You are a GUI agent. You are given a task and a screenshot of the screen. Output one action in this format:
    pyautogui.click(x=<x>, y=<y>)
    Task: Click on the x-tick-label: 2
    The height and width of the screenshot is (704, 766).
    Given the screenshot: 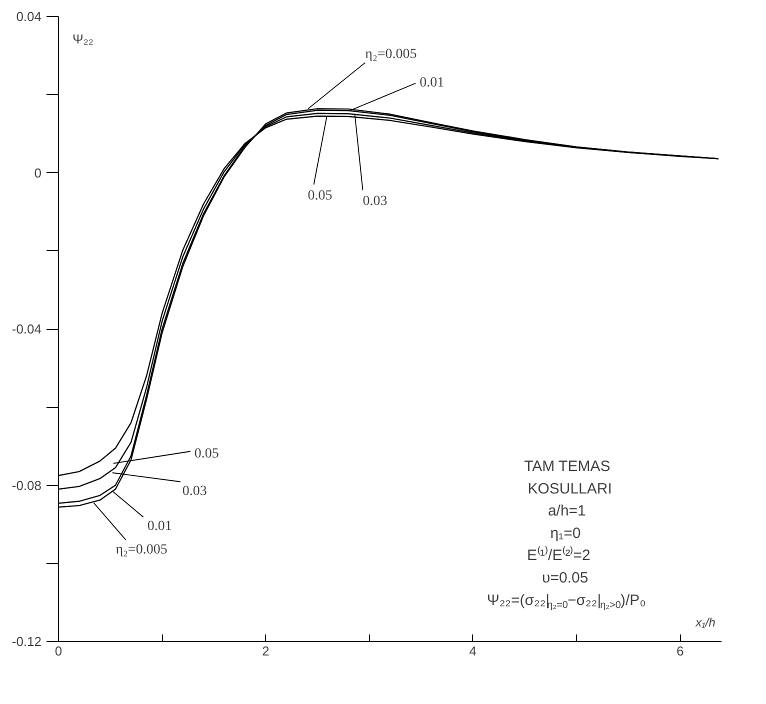 What is the action you would take?
    pyautogui.click(x=266, y=651)
    